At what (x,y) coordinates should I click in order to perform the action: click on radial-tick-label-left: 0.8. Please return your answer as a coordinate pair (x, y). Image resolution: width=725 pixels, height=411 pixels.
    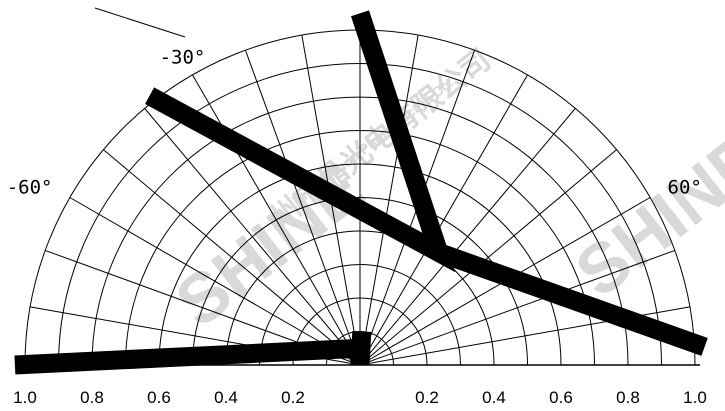
    Looking at the image, I should click on (92, 397).